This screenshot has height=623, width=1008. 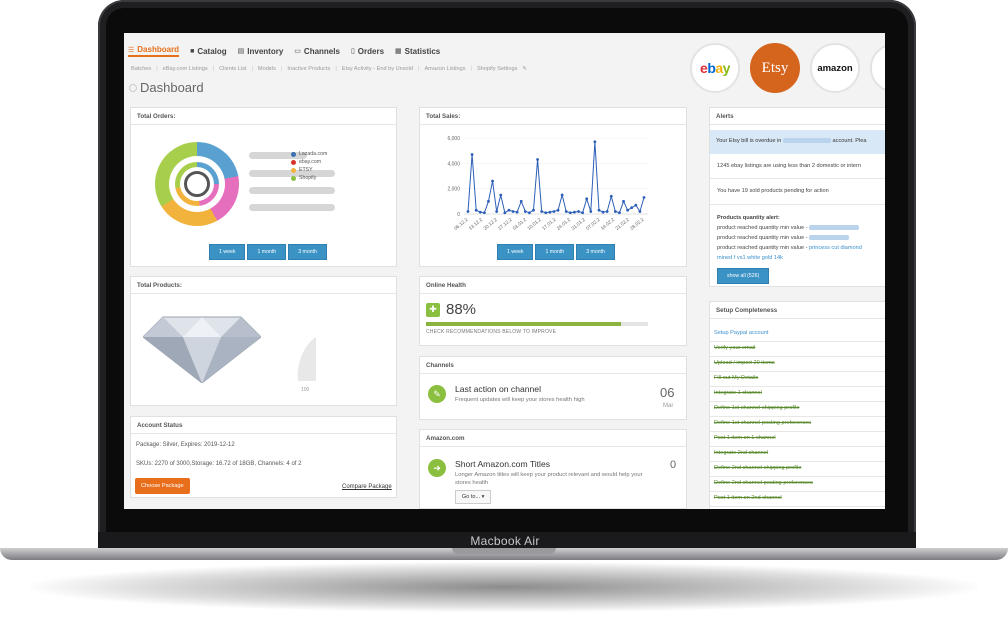 What do you see at coordinates (877, 68) in the screenshot?
I see `shopify-logo` at bounding box center [877, 68].